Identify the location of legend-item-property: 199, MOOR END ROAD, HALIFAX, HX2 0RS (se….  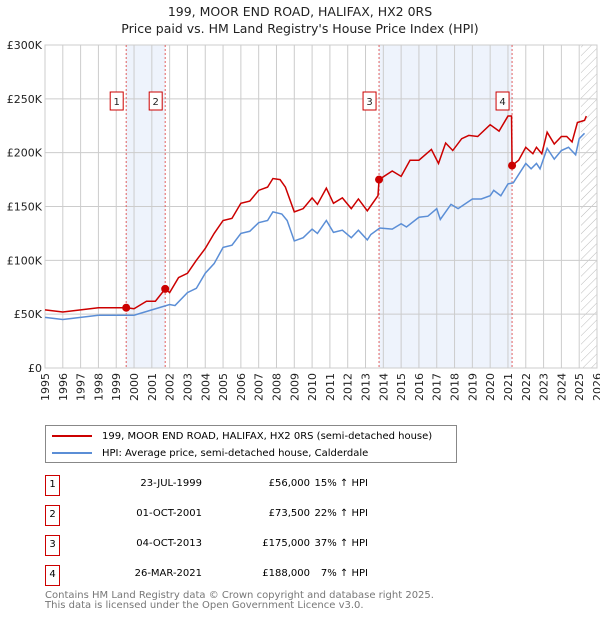
(242, 436).